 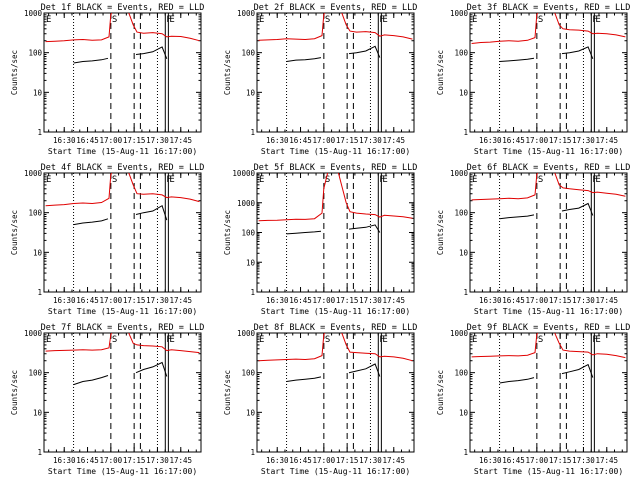 I want to click on series-line-lld, so click(x=335, y=347).